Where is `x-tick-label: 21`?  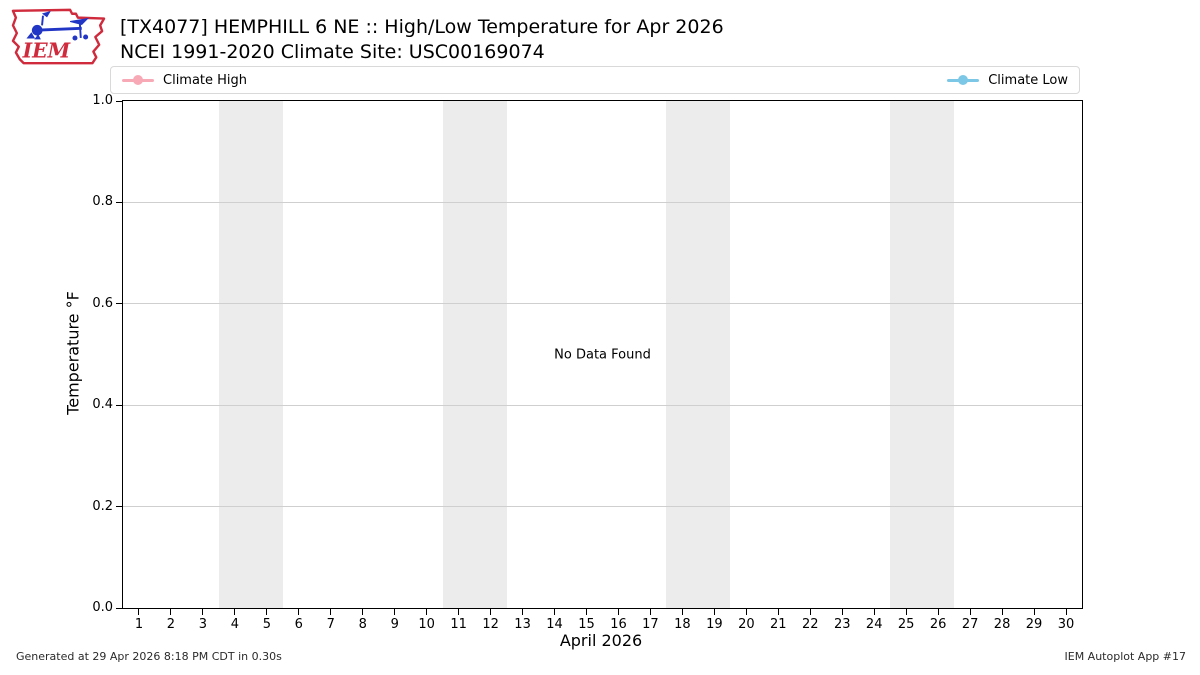
x-tick-label: 21 is located at coordinates (778, 624).